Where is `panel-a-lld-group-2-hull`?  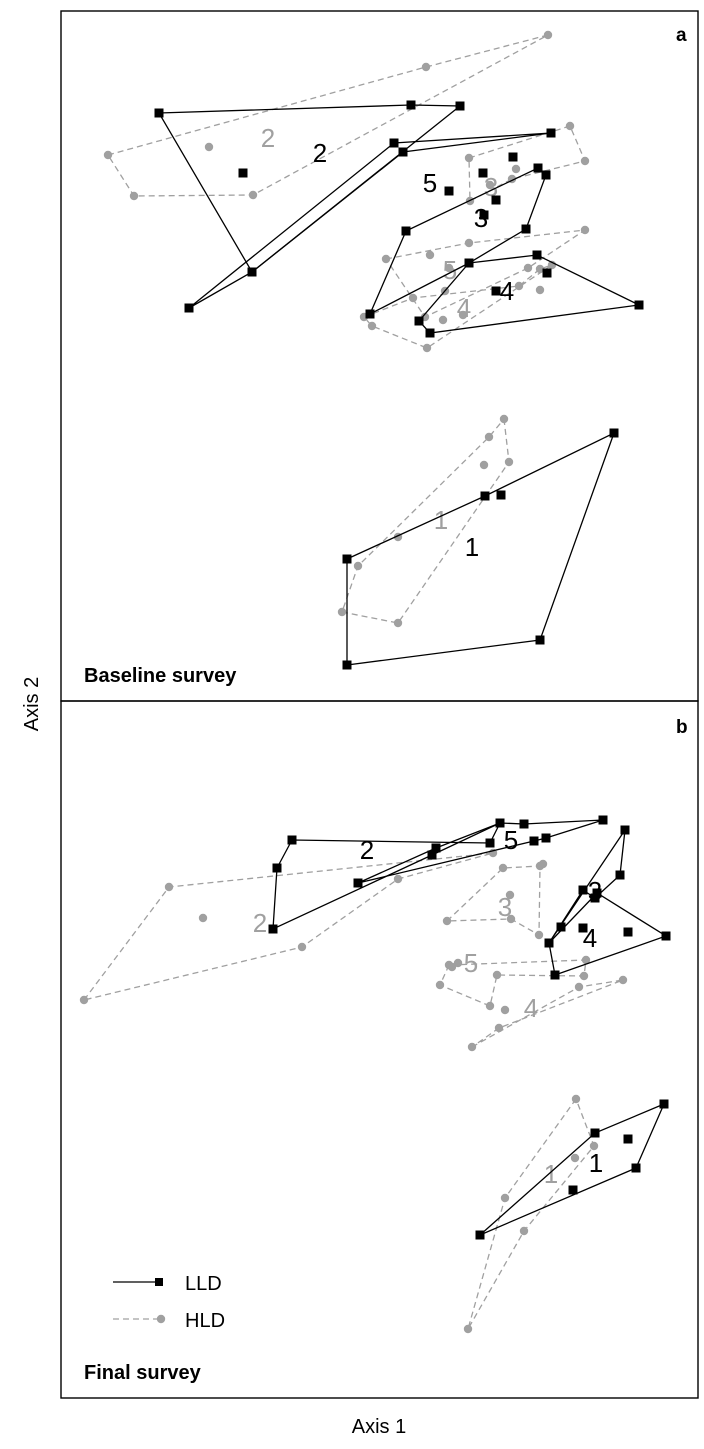
panel-a-lld-group-2-hull is located at coordinates (309, 188).